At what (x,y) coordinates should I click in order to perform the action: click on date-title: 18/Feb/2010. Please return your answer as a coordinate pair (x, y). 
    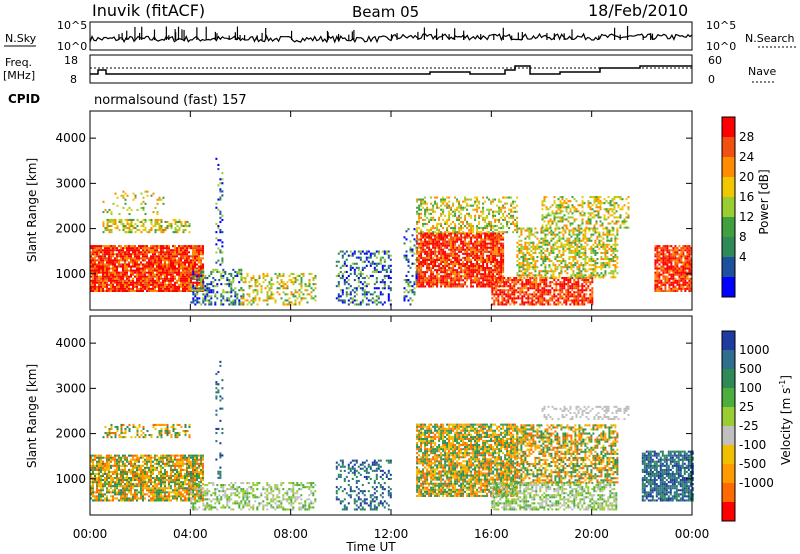
    Looking at the image, I should click on (638, 10).